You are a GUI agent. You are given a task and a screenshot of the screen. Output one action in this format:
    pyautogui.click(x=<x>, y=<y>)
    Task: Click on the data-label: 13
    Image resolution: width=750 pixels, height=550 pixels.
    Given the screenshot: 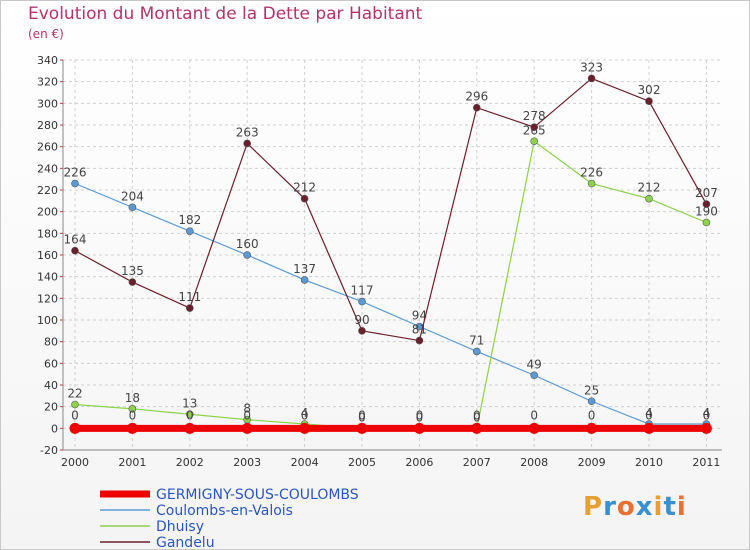 What is the action you would take?
    pyautogui.click(x=189, y=403)
    